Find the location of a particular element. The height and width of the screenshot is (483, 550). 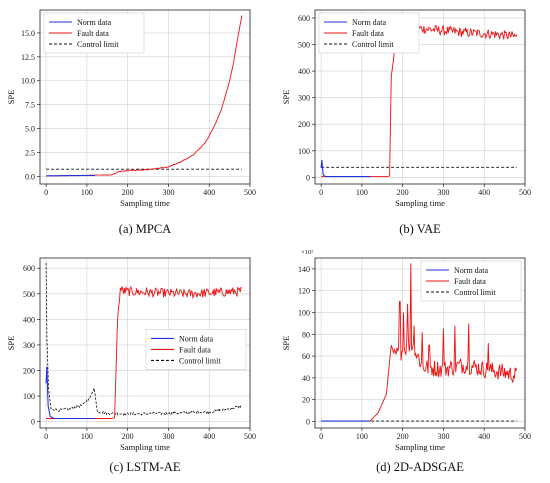

y-tick-label: 20 is located at coordinates (306, 400).